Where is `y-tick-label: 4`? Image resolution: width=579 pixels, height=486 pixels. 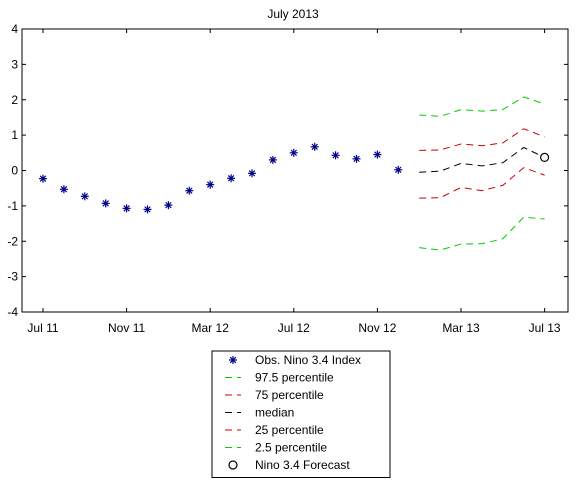
y-tick-label: 4 is located at coordinates (14, 29).